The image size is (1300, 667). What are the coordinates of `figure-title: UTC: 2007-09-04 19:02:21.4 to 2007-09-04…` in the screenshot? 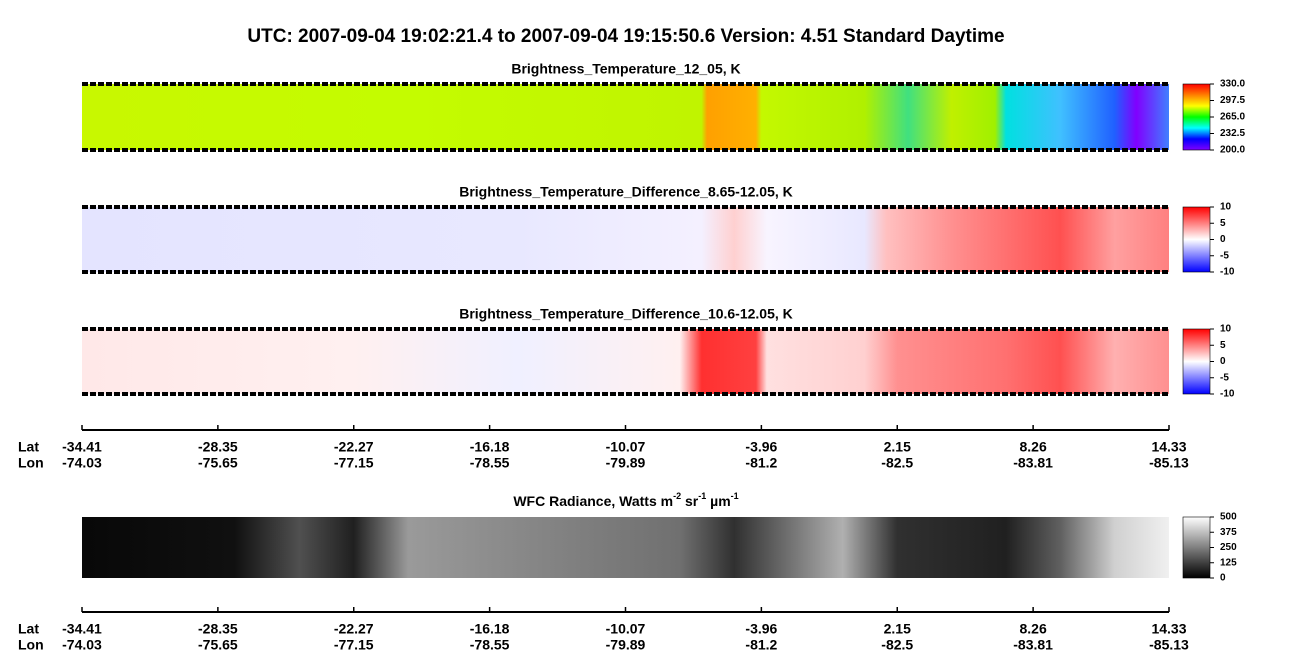 It's located at (625, 36).